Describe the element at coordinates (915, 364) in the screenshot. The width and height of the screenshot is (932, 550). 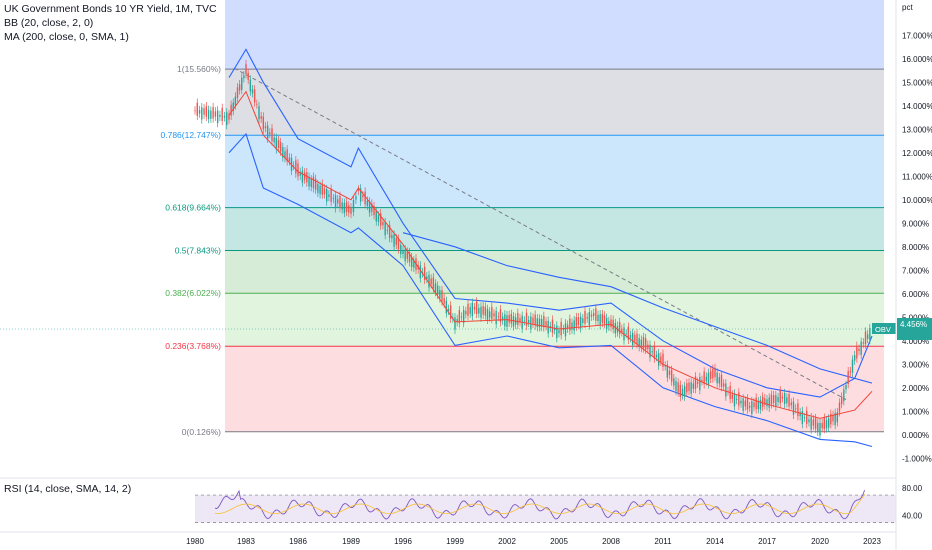
I see `y-tick-label: 3.000%` at that location.